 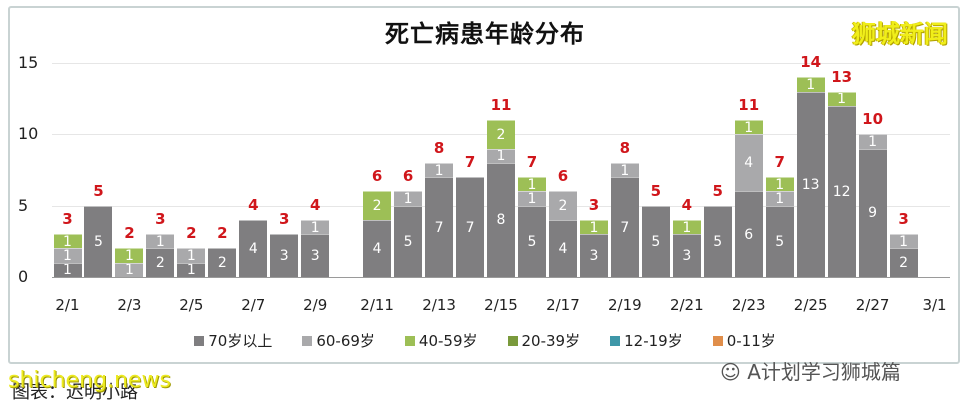 I want to click on x-tick-label: 2/15, so click(x=501, y=305).